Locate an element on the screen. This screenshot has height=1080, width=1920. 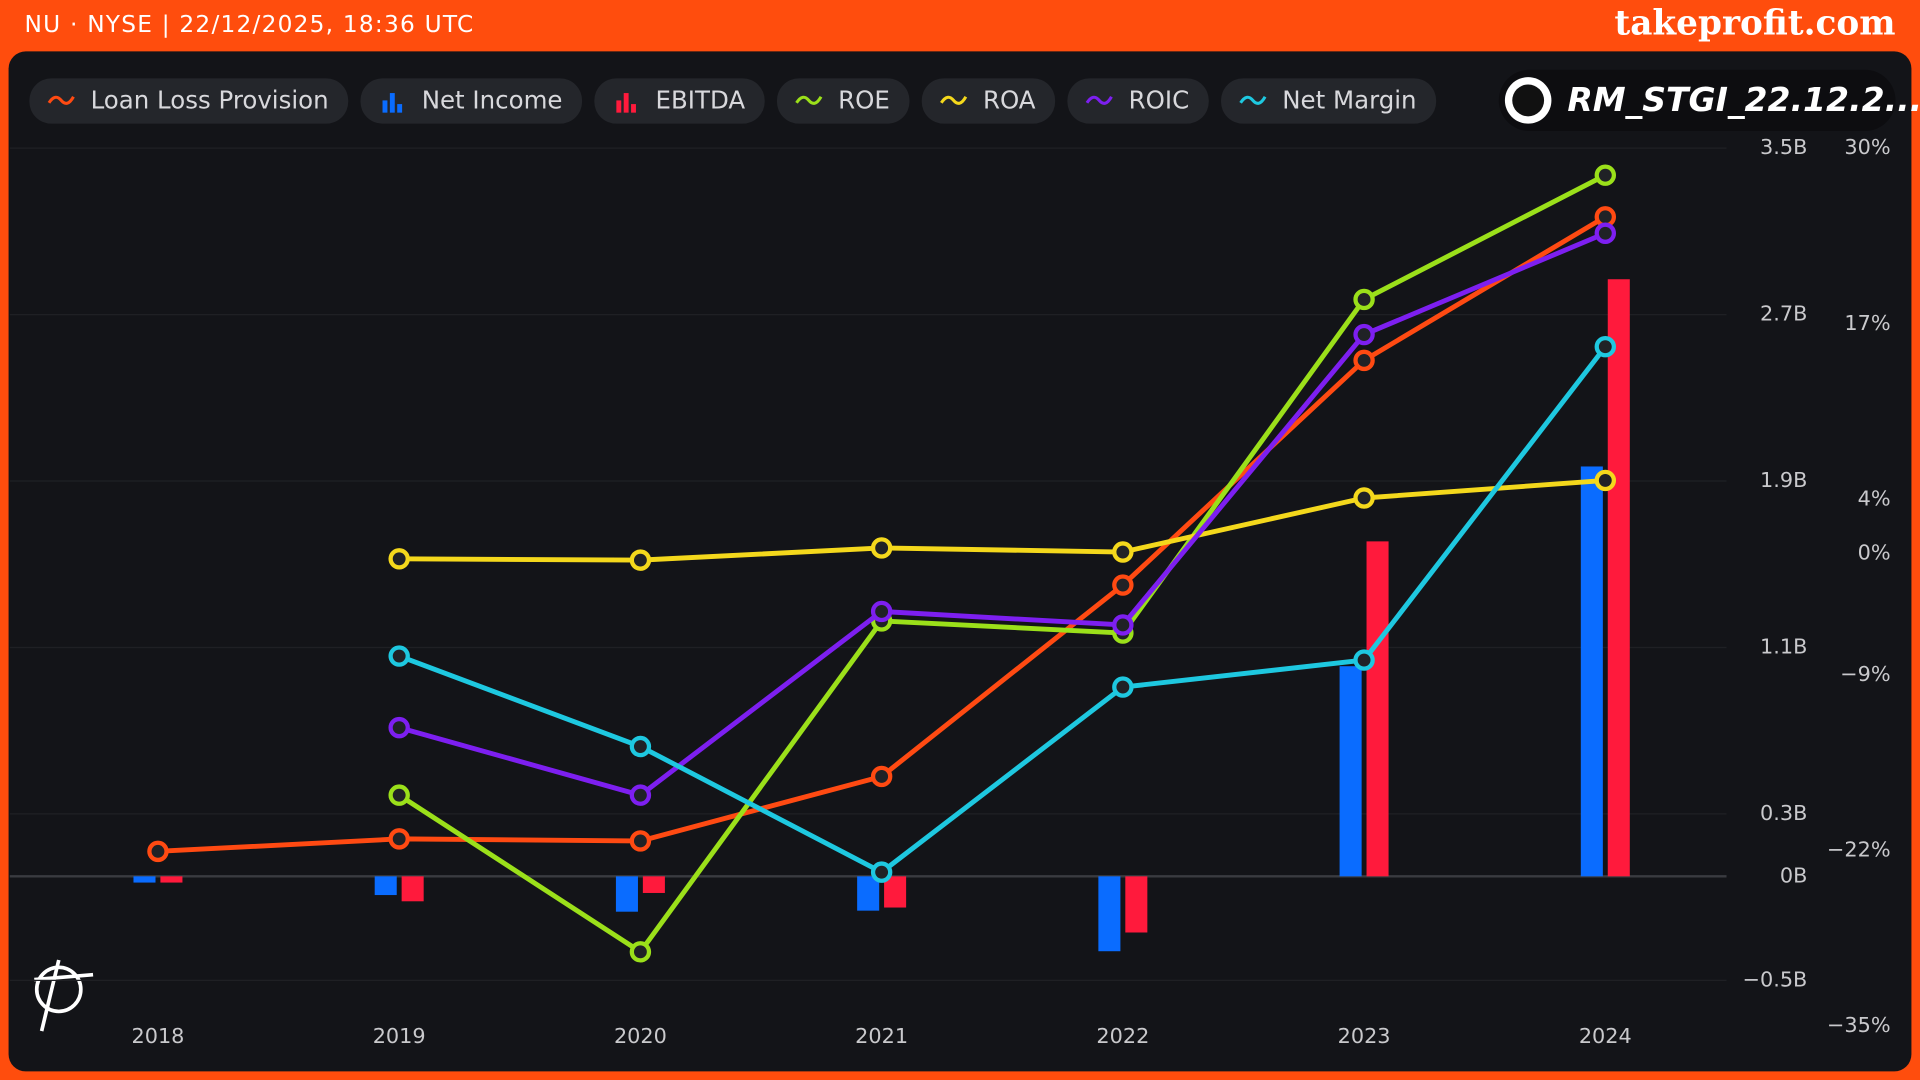
x-tick-label: 2022 is located at coordinates (1122, 1036).